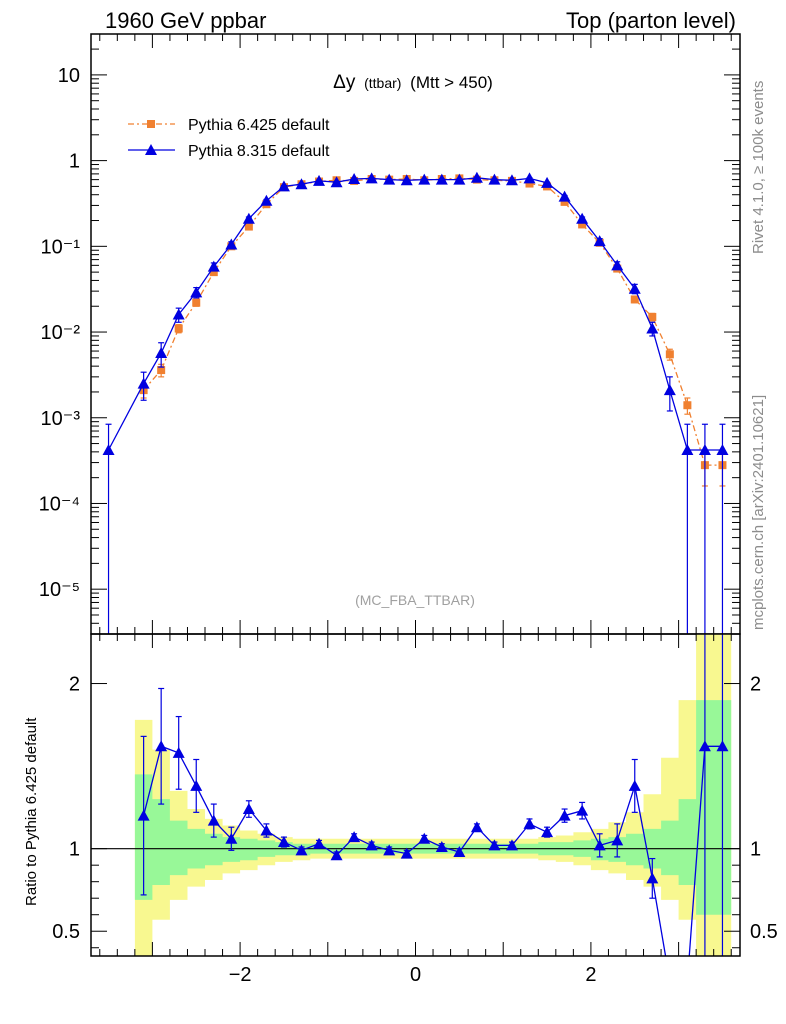 This screenshot has height=1024, width=786. Describe the element at coordinates (758, 512) in the screenshot. I see `mcplots-label: mcplots.cern.ch [arXiv:2401.10621]` at that location.